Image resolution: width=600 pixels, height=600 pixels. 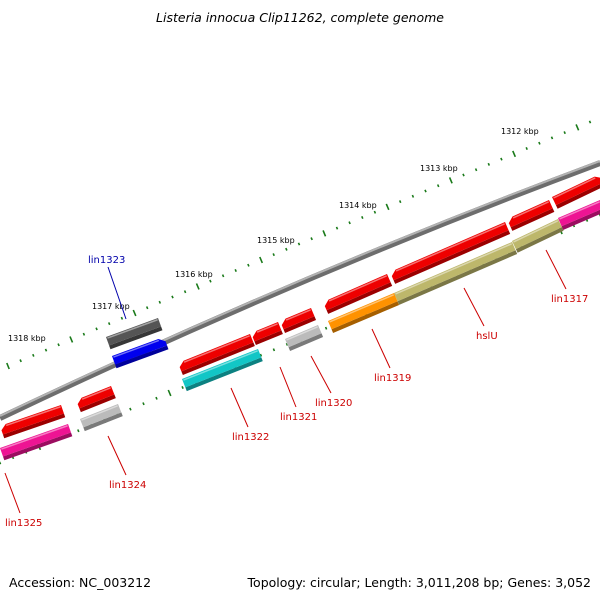 I want to click on gene-label-lin1325: lin1325, so click(x=23, y=523).